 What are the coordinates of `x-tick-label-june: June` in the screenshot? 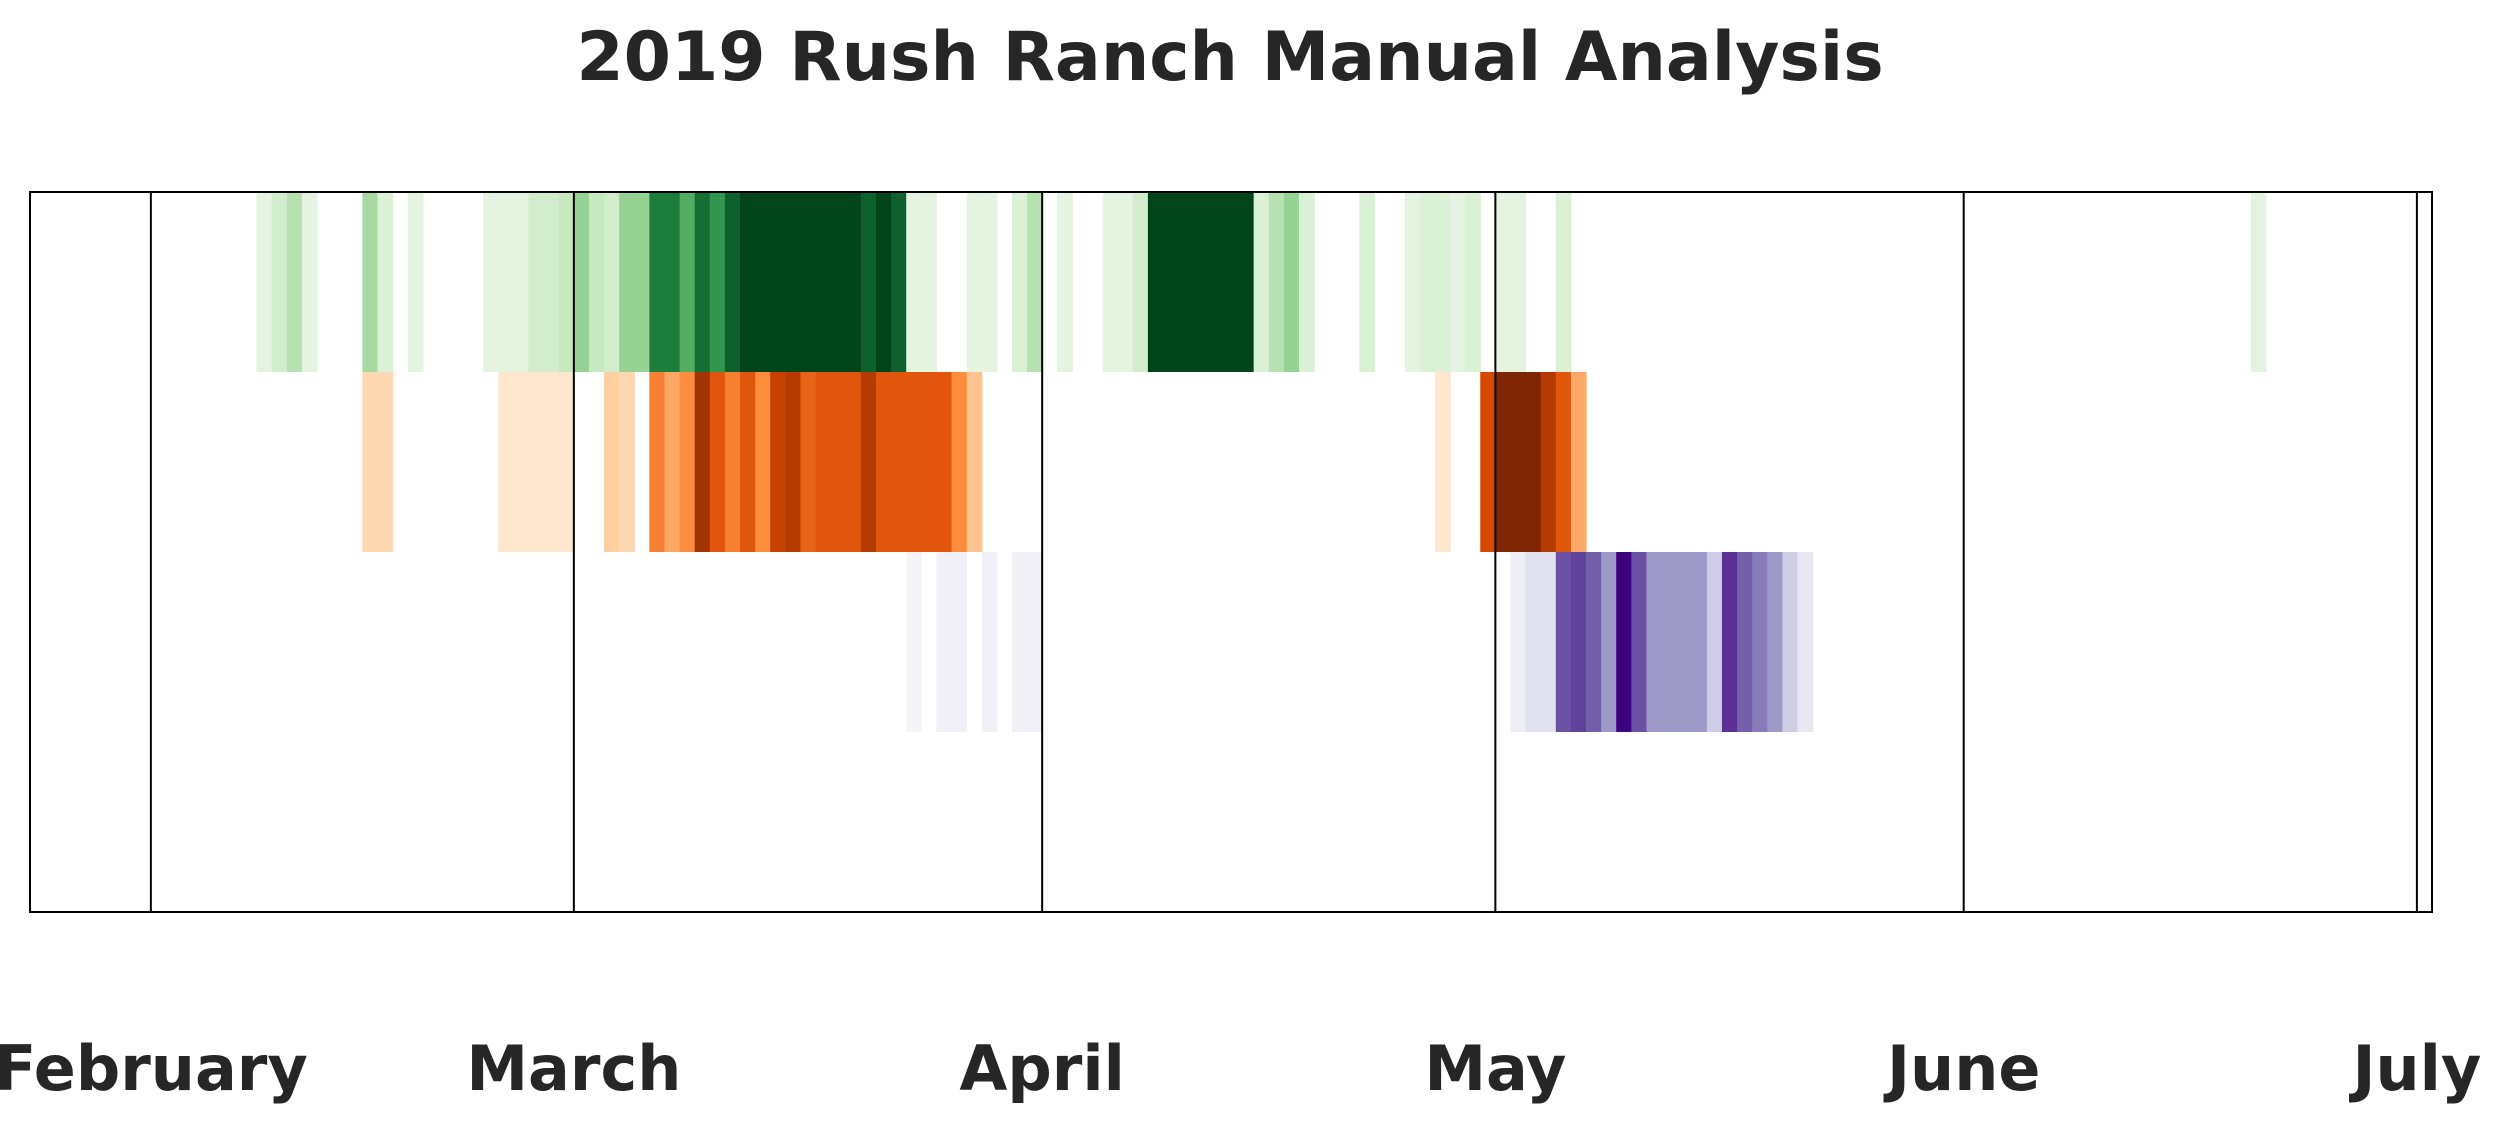 It's located at (1961, 1068).